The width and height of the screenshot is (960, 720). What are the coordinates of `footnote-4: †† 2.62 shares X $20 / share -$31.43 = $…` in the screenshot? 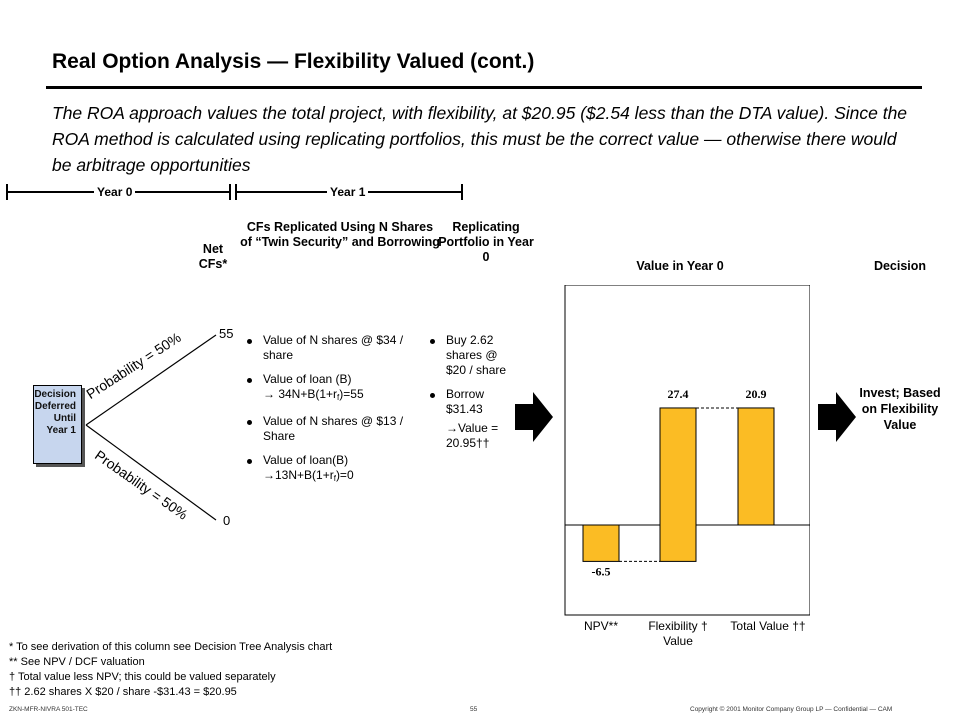 It's located at (123, 692).